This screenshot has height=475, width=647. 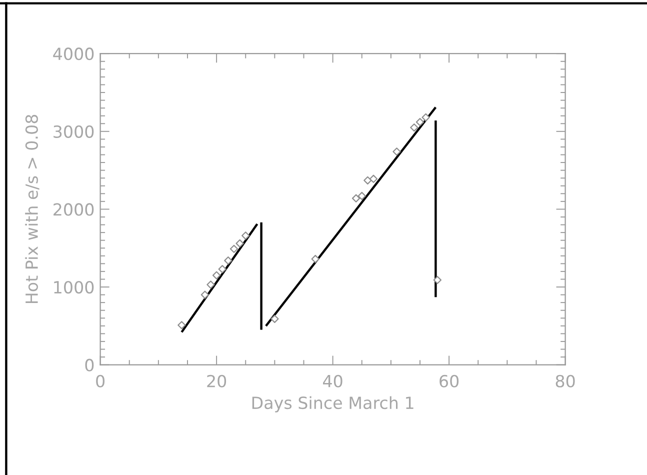 I want to click on x-tick-label: 40, so click(x=332, y=381).